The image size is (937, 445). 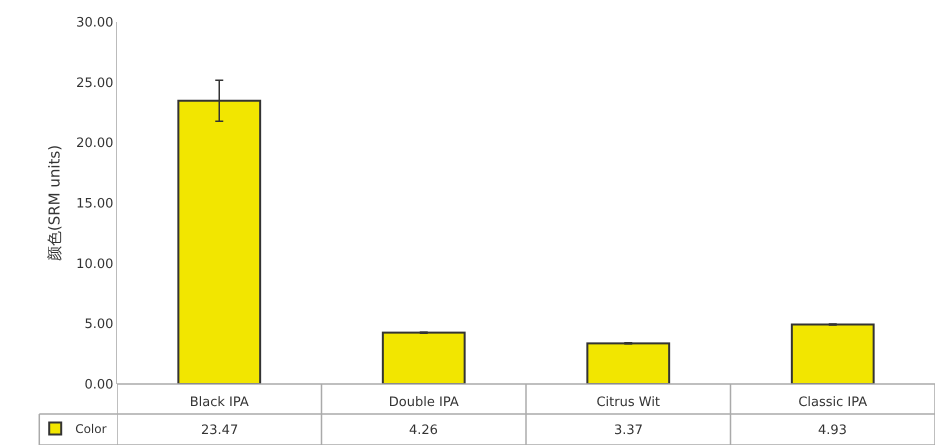 I want to click on y-tick-label: 0.00, so click(x=99, y=385).